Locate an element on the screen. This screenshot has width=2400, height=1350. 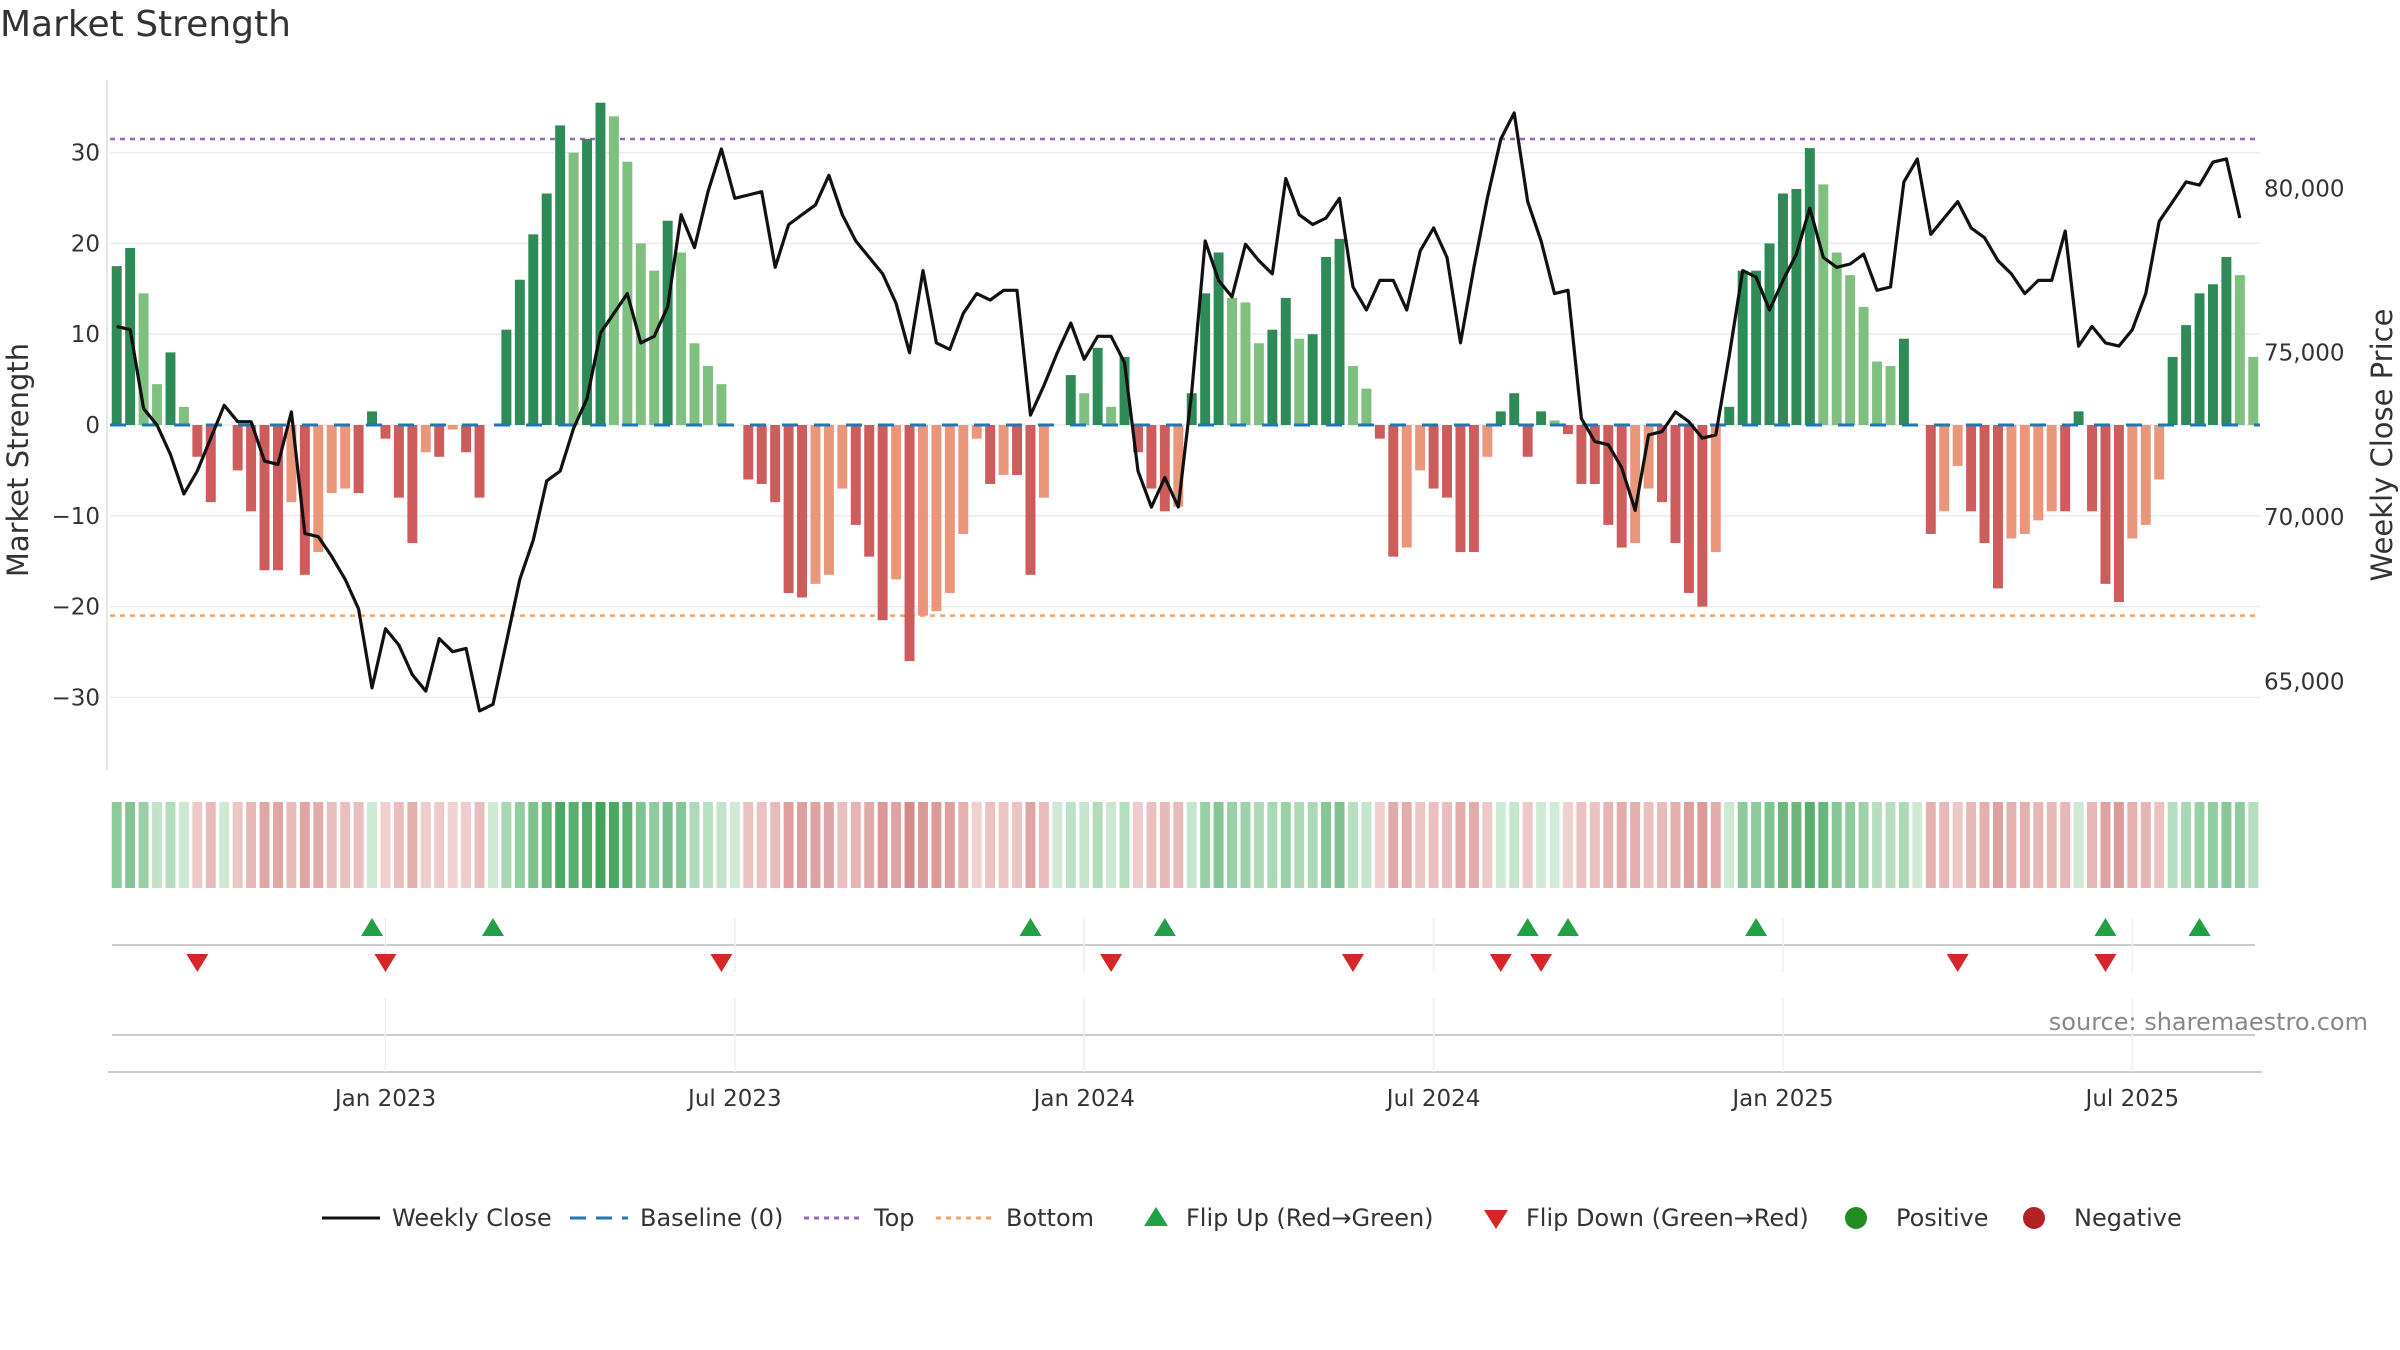
flip-markers is located at coordinates (1183, 945).